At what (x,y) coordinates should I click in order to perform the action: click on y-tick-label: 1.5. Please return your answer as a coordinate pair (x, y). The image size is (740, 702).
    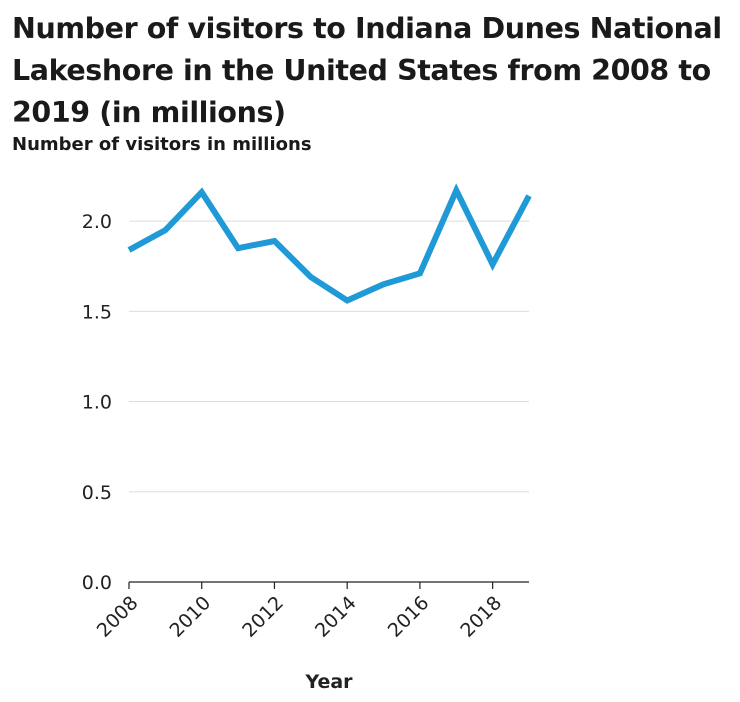
    Looking at the image, I should click on (97, 312).